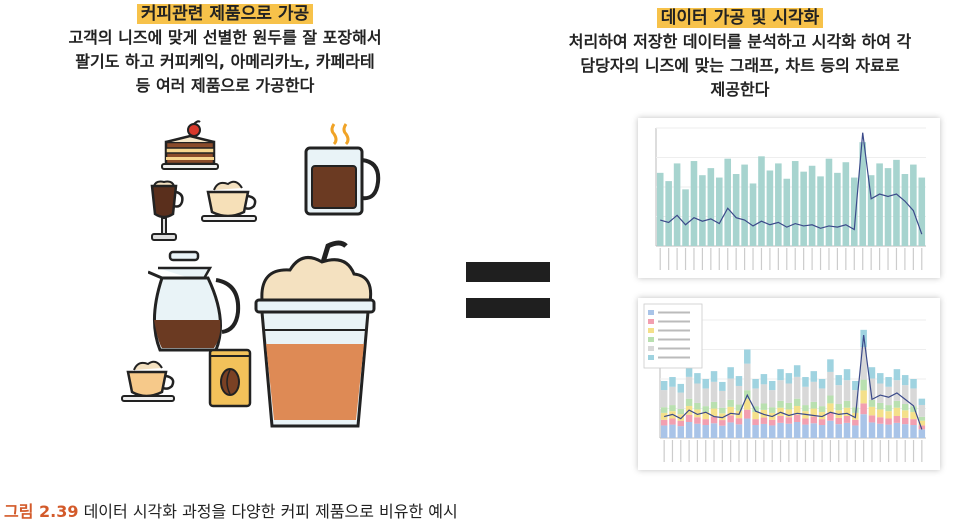 Image resolution: width=966 pixels, height=529 pixels. Describe the element at coordinates (230, 378) in the screenshot. I see `coffee-bean-bag-icon` at that location.